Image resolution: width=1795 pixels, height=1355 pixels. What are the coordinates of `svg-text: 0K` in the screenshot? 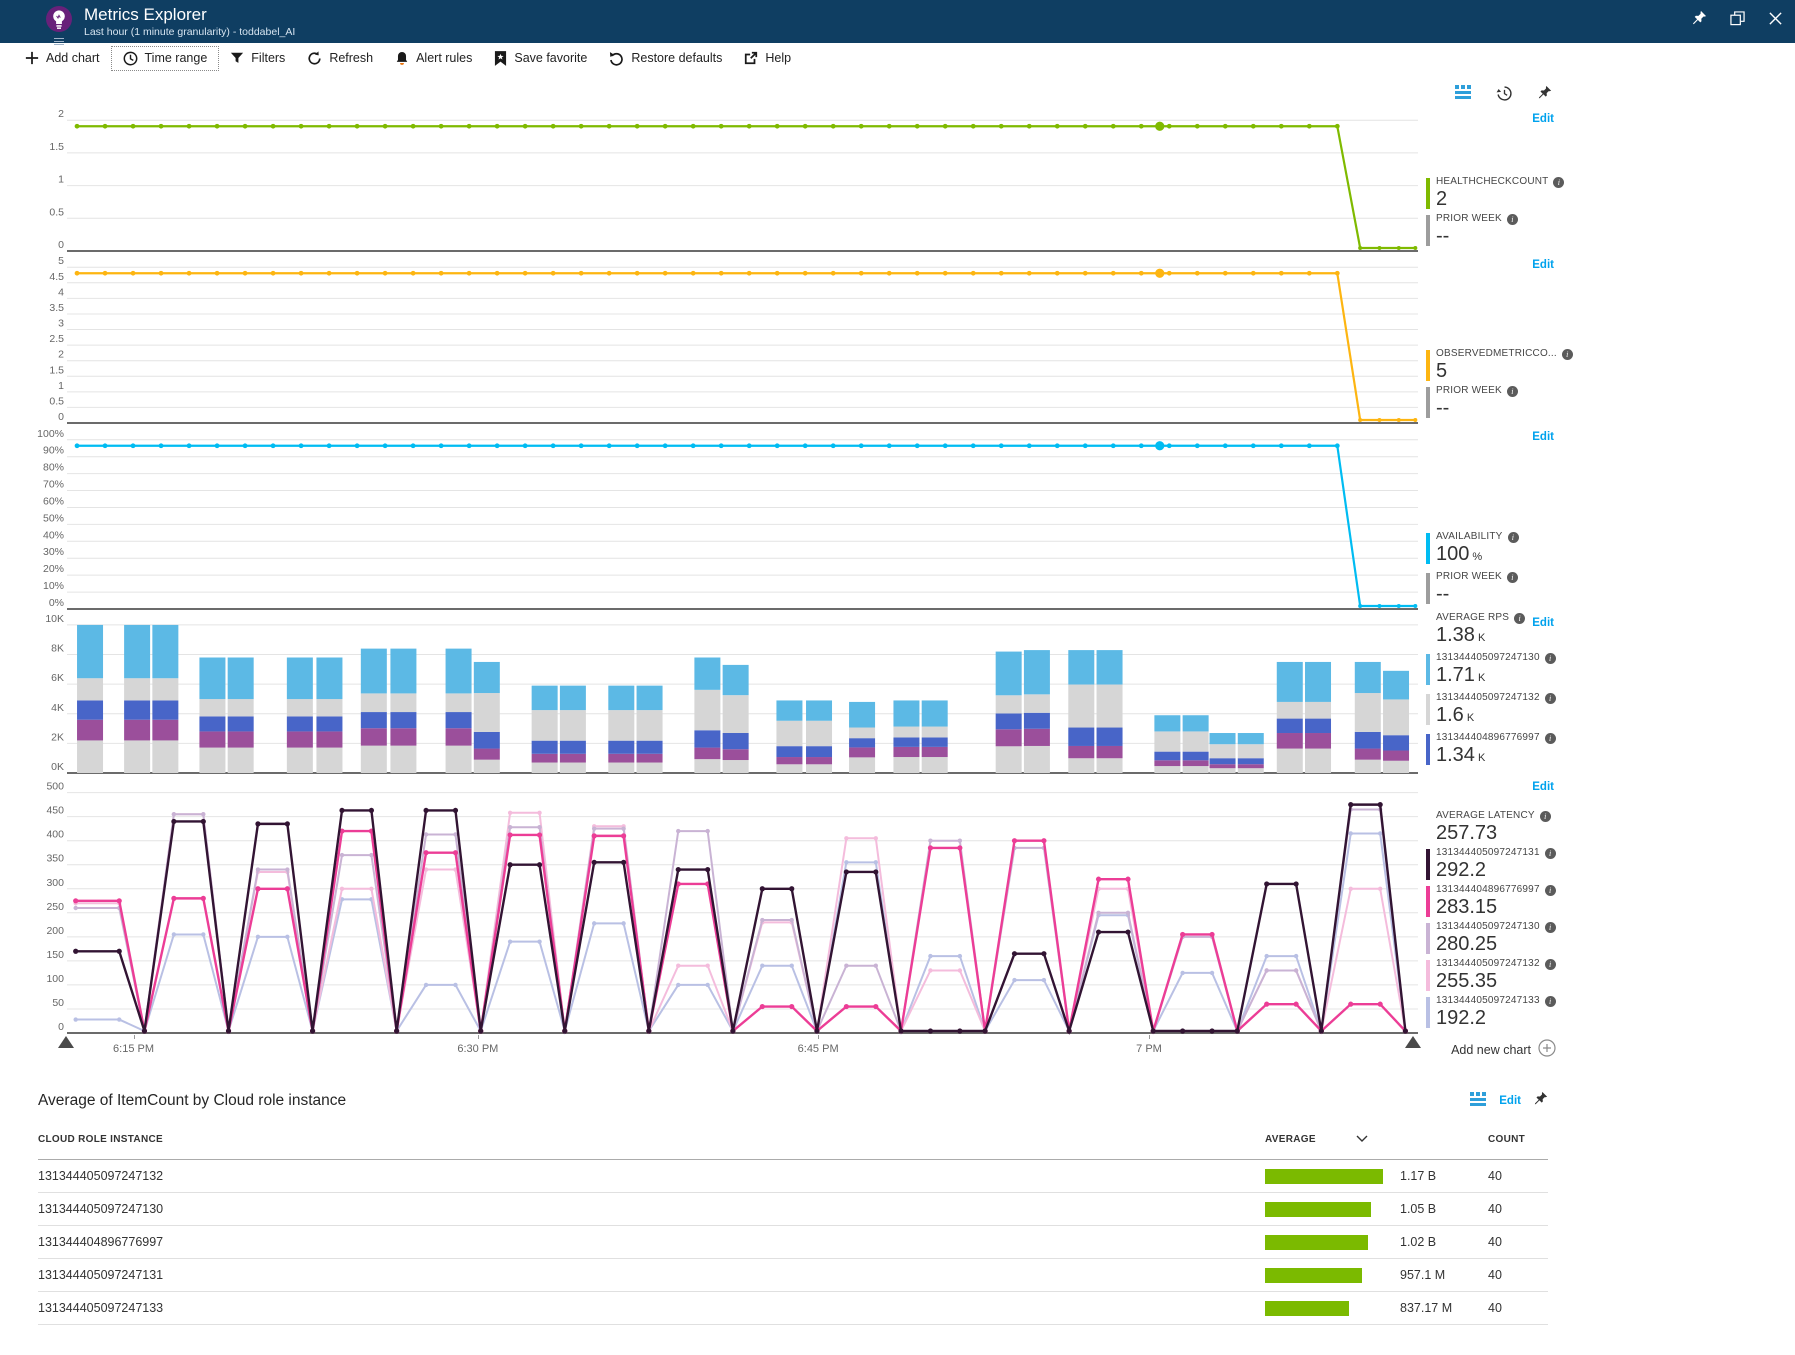 It's located at (57, 767).